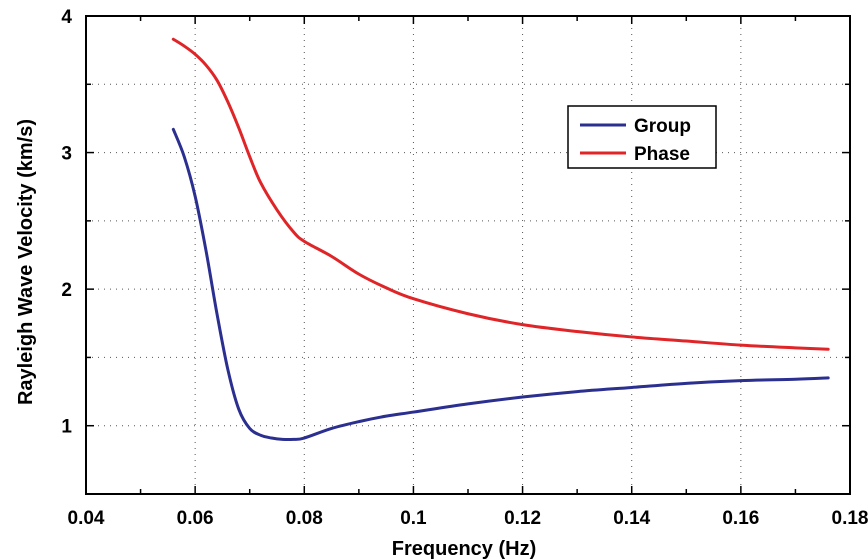 This screenshot has height=560, width=868. I want to click on y-tick-label: 3, so click(66, 154).